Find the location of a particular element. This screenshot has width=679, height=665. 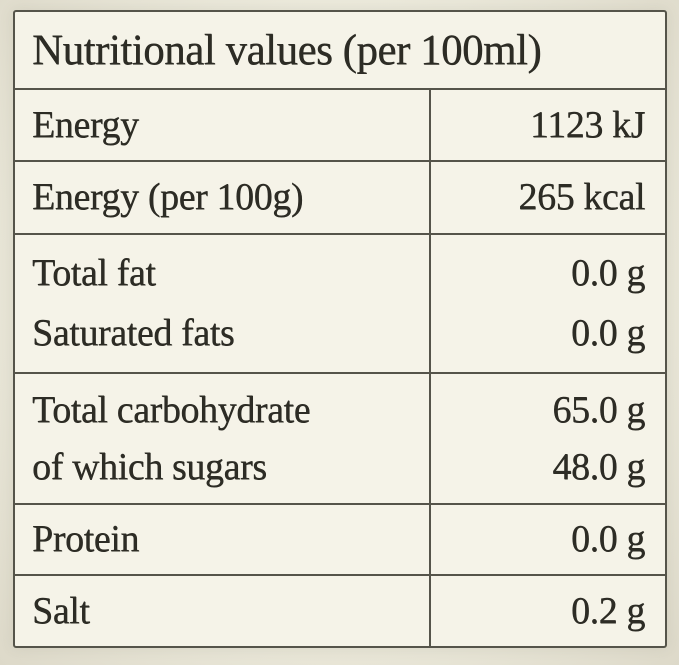

nutrient-label: Energy is located at coordinates (85, 124).